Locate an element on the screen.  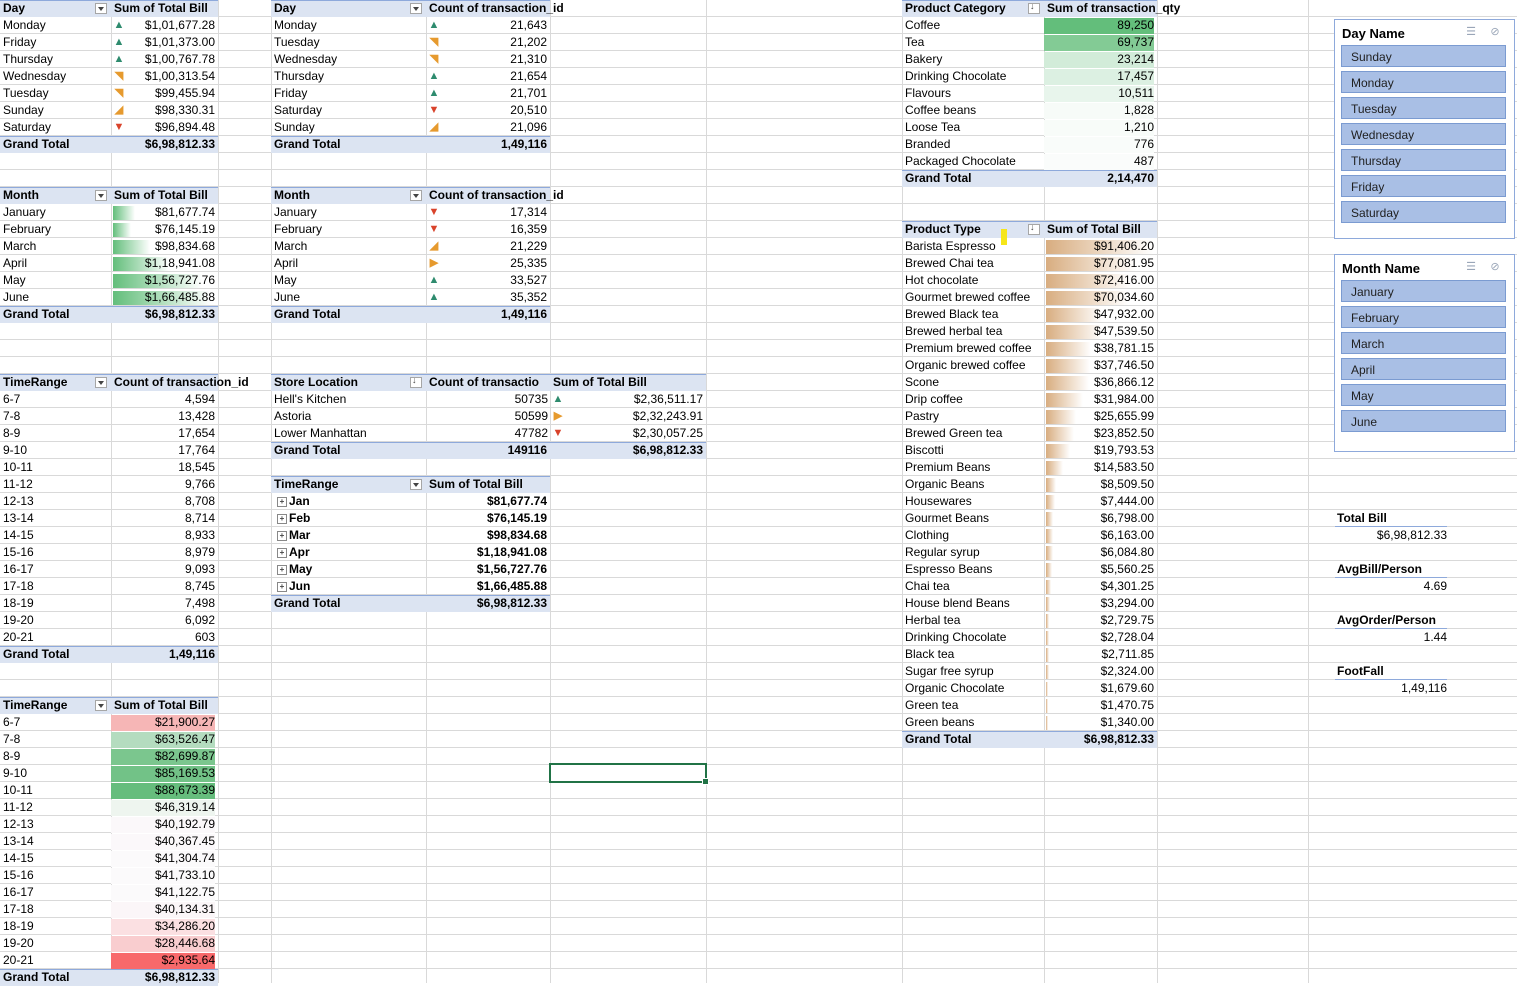
pivot_timerange_month-row-label: + Jan is located at coordinates (349, 501).